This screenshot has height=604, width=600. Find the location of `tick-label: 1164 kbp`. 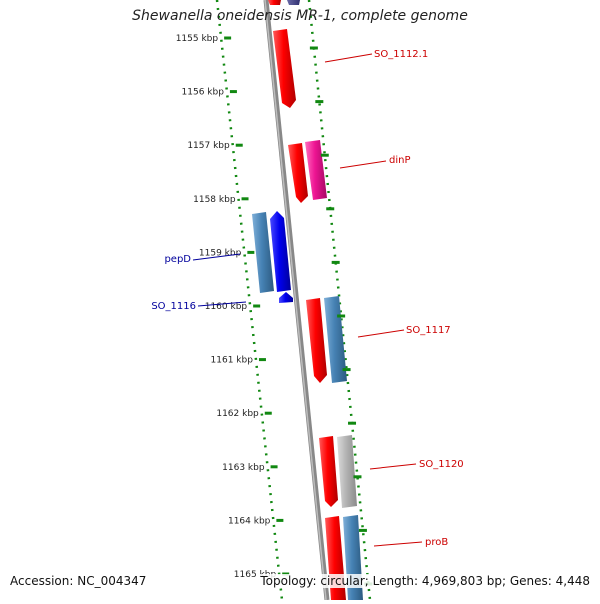

tick-label: 1164 kbp is located at coordinates (249, 521).